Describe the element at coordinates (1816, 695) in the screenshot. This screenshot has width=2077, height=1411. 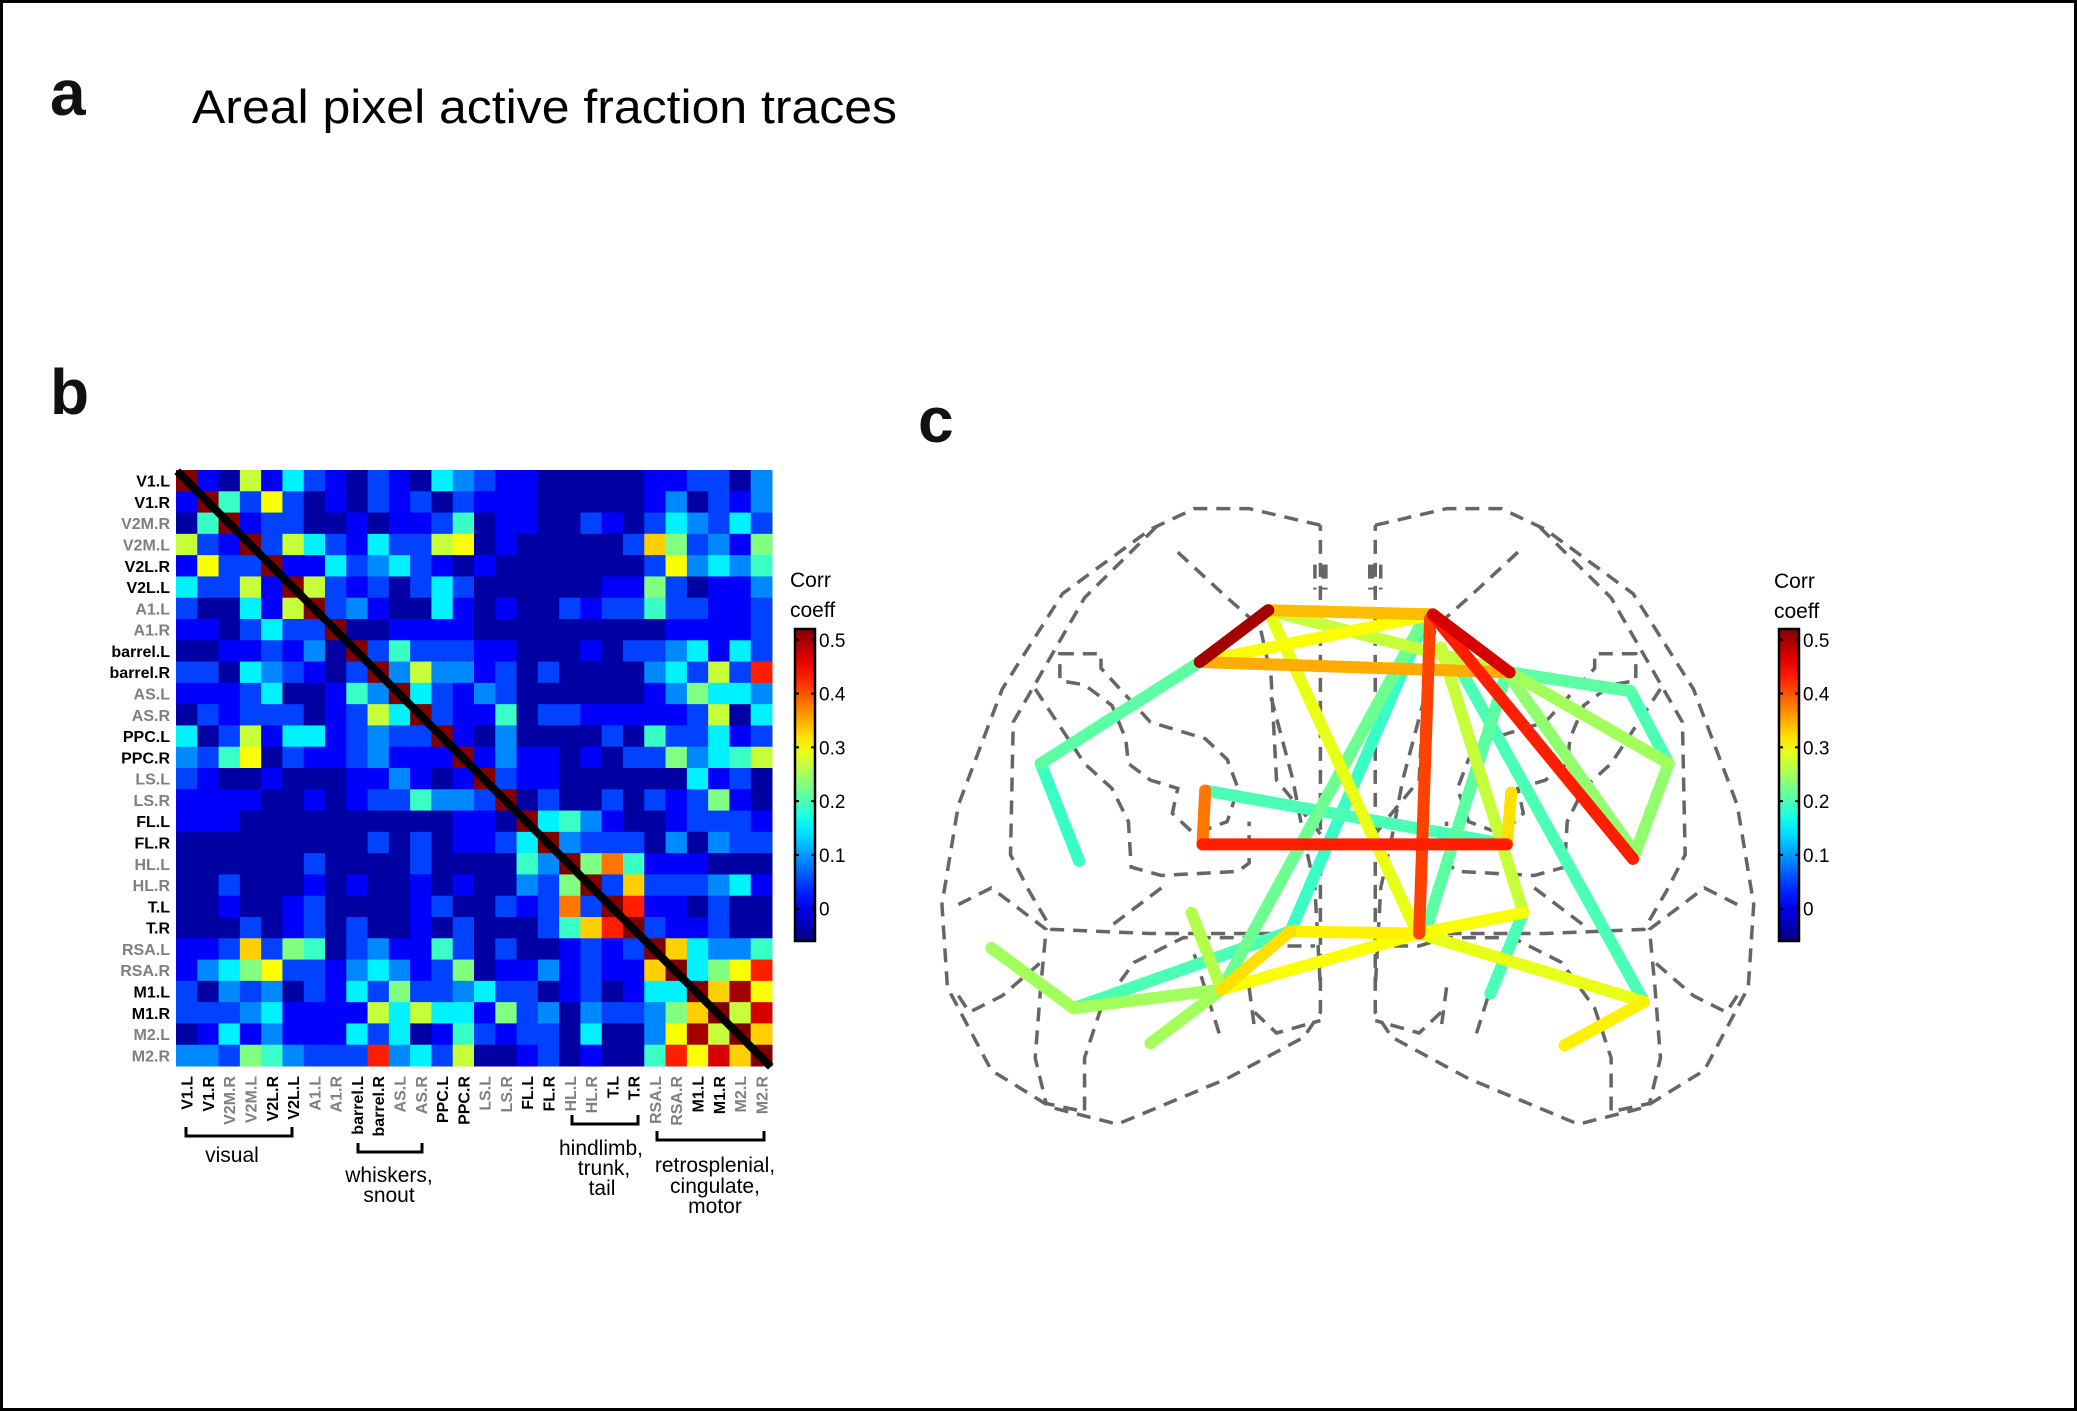
I see `colorbar-tick-label: 0.4` at that location.